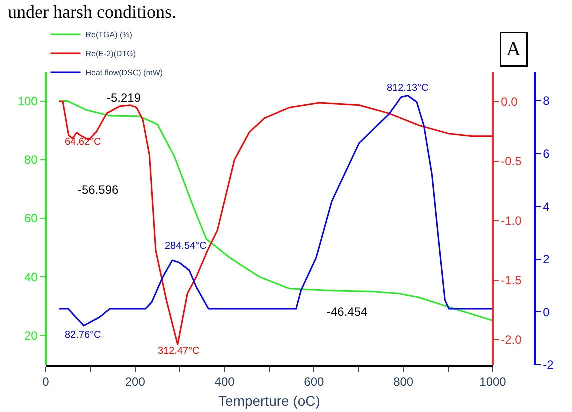 This screenshot has height=412, width=572. Describe the element at coordinates (46, 382) in the screenshot. I see `x-tick-label: 0` at that location.